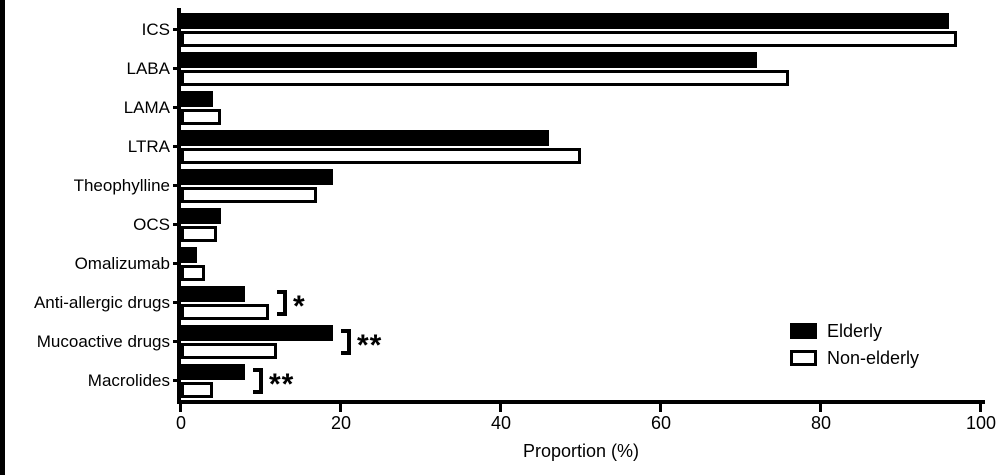 The width and height of the screenshot is (996, 475). Describe the element at coordinates (821, 423) in the screenshot. I see `x-axis-tick-label: 80` at that location.